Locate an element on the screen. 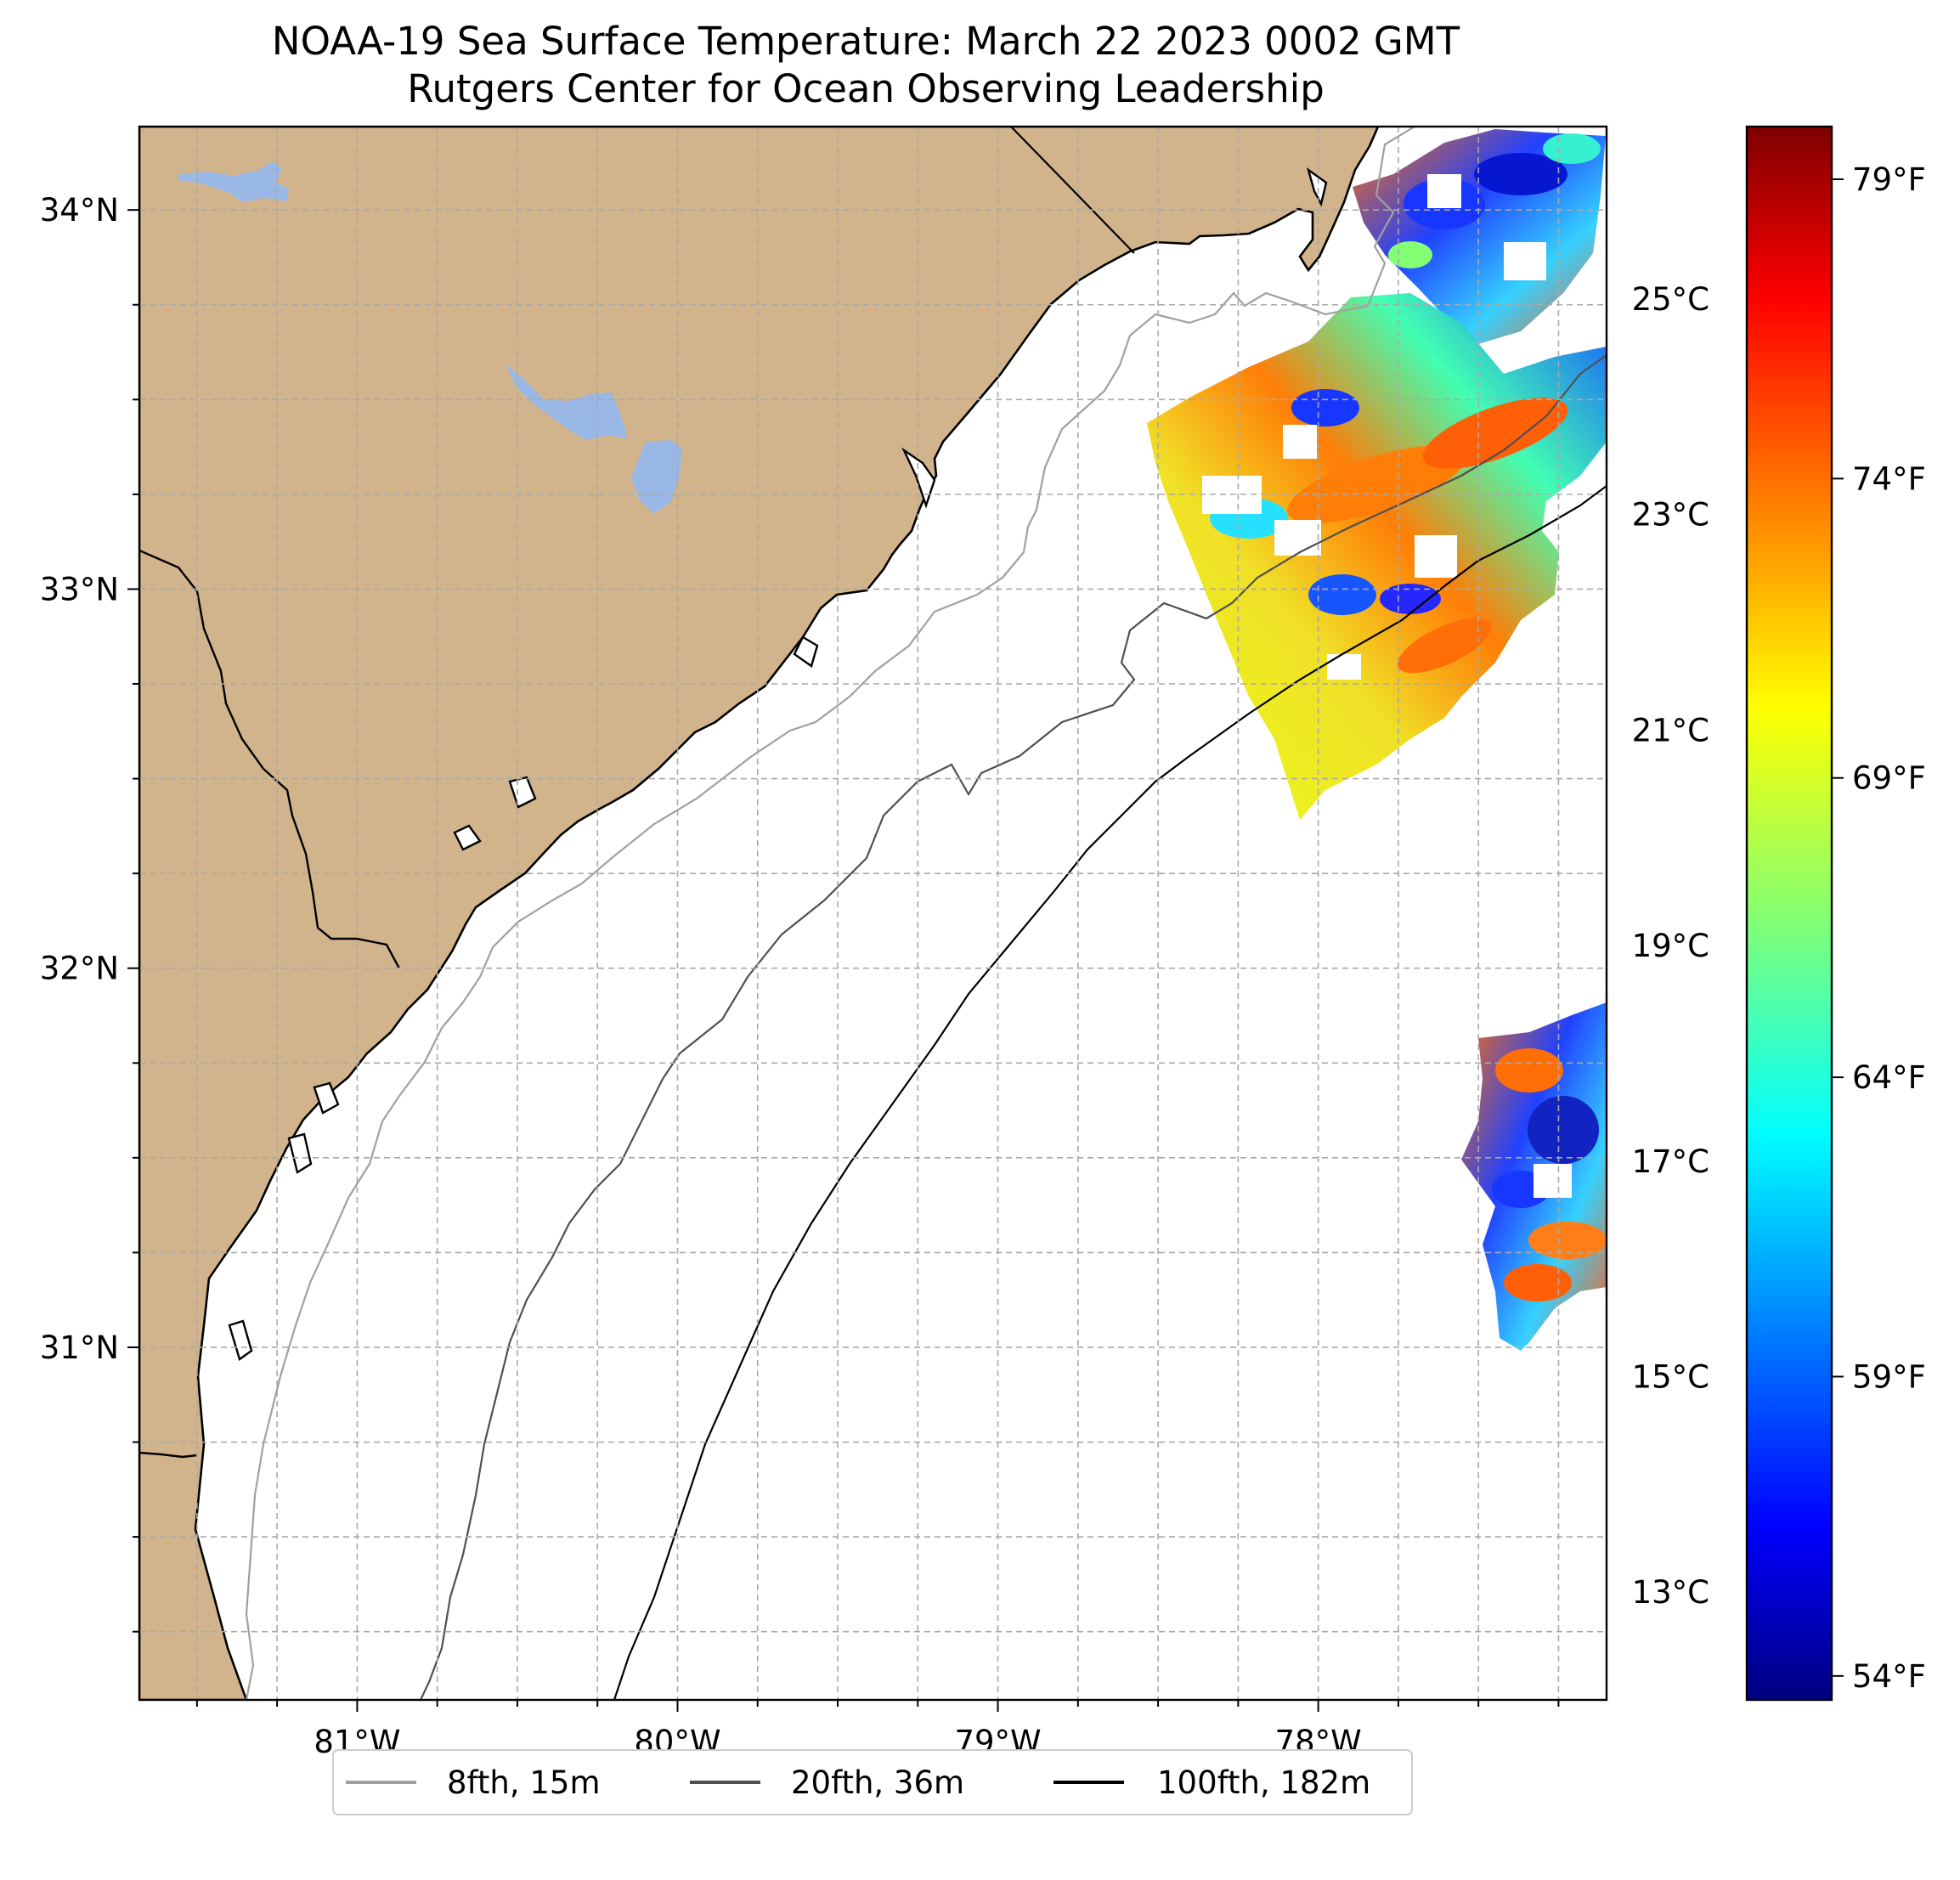 Image resolution: width=1960 pixels, height=1880 pixels. legend-label-36m: 20fth, 36m is located at coordinates (877, 1782).